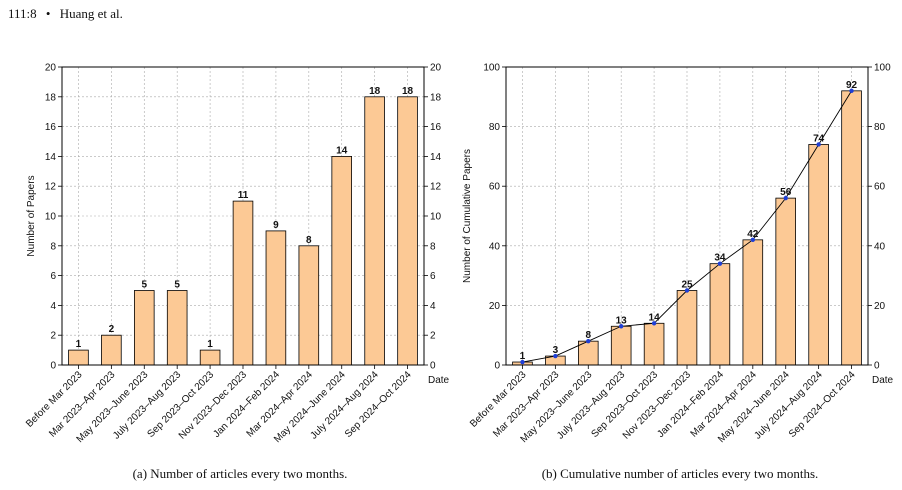 This screenshot has height=490, width=902. I want to click on value-label: 56, so click(786, 192).